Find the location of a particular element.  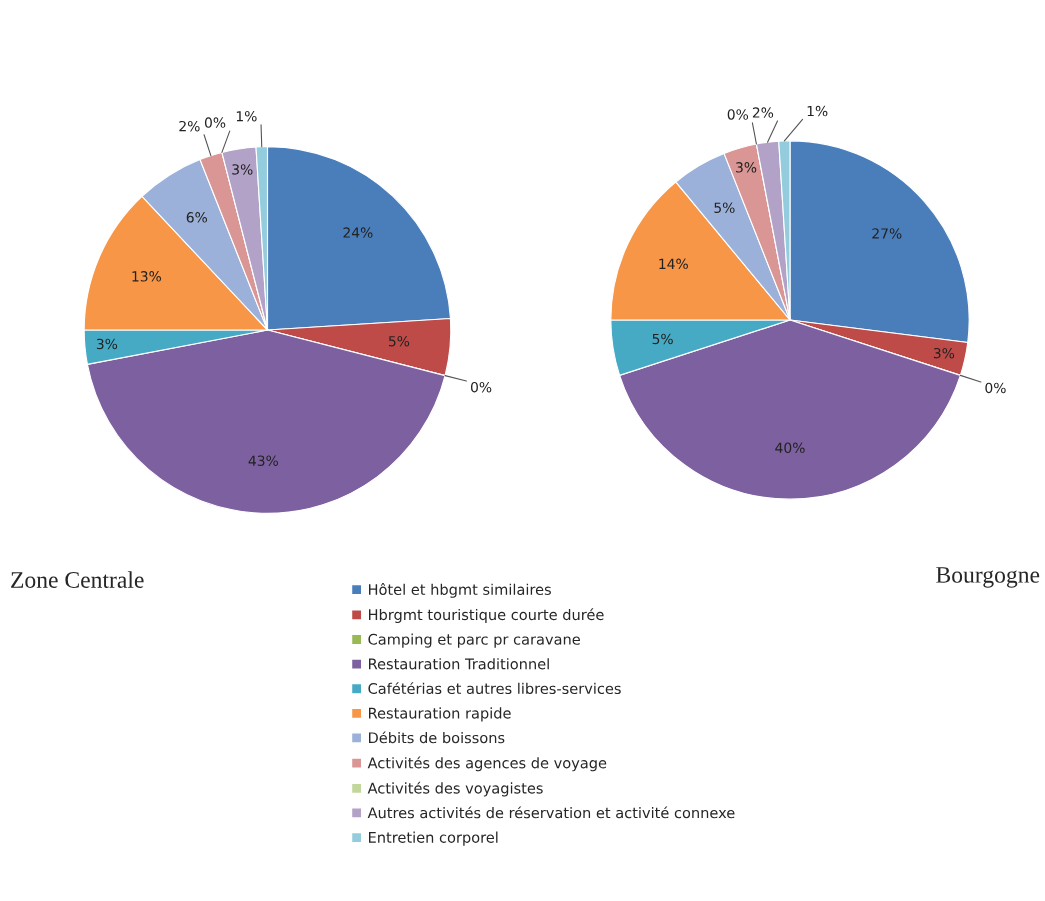

legend-label: Hôtel et hbgmt similaires is located at coordinates (460, 590).